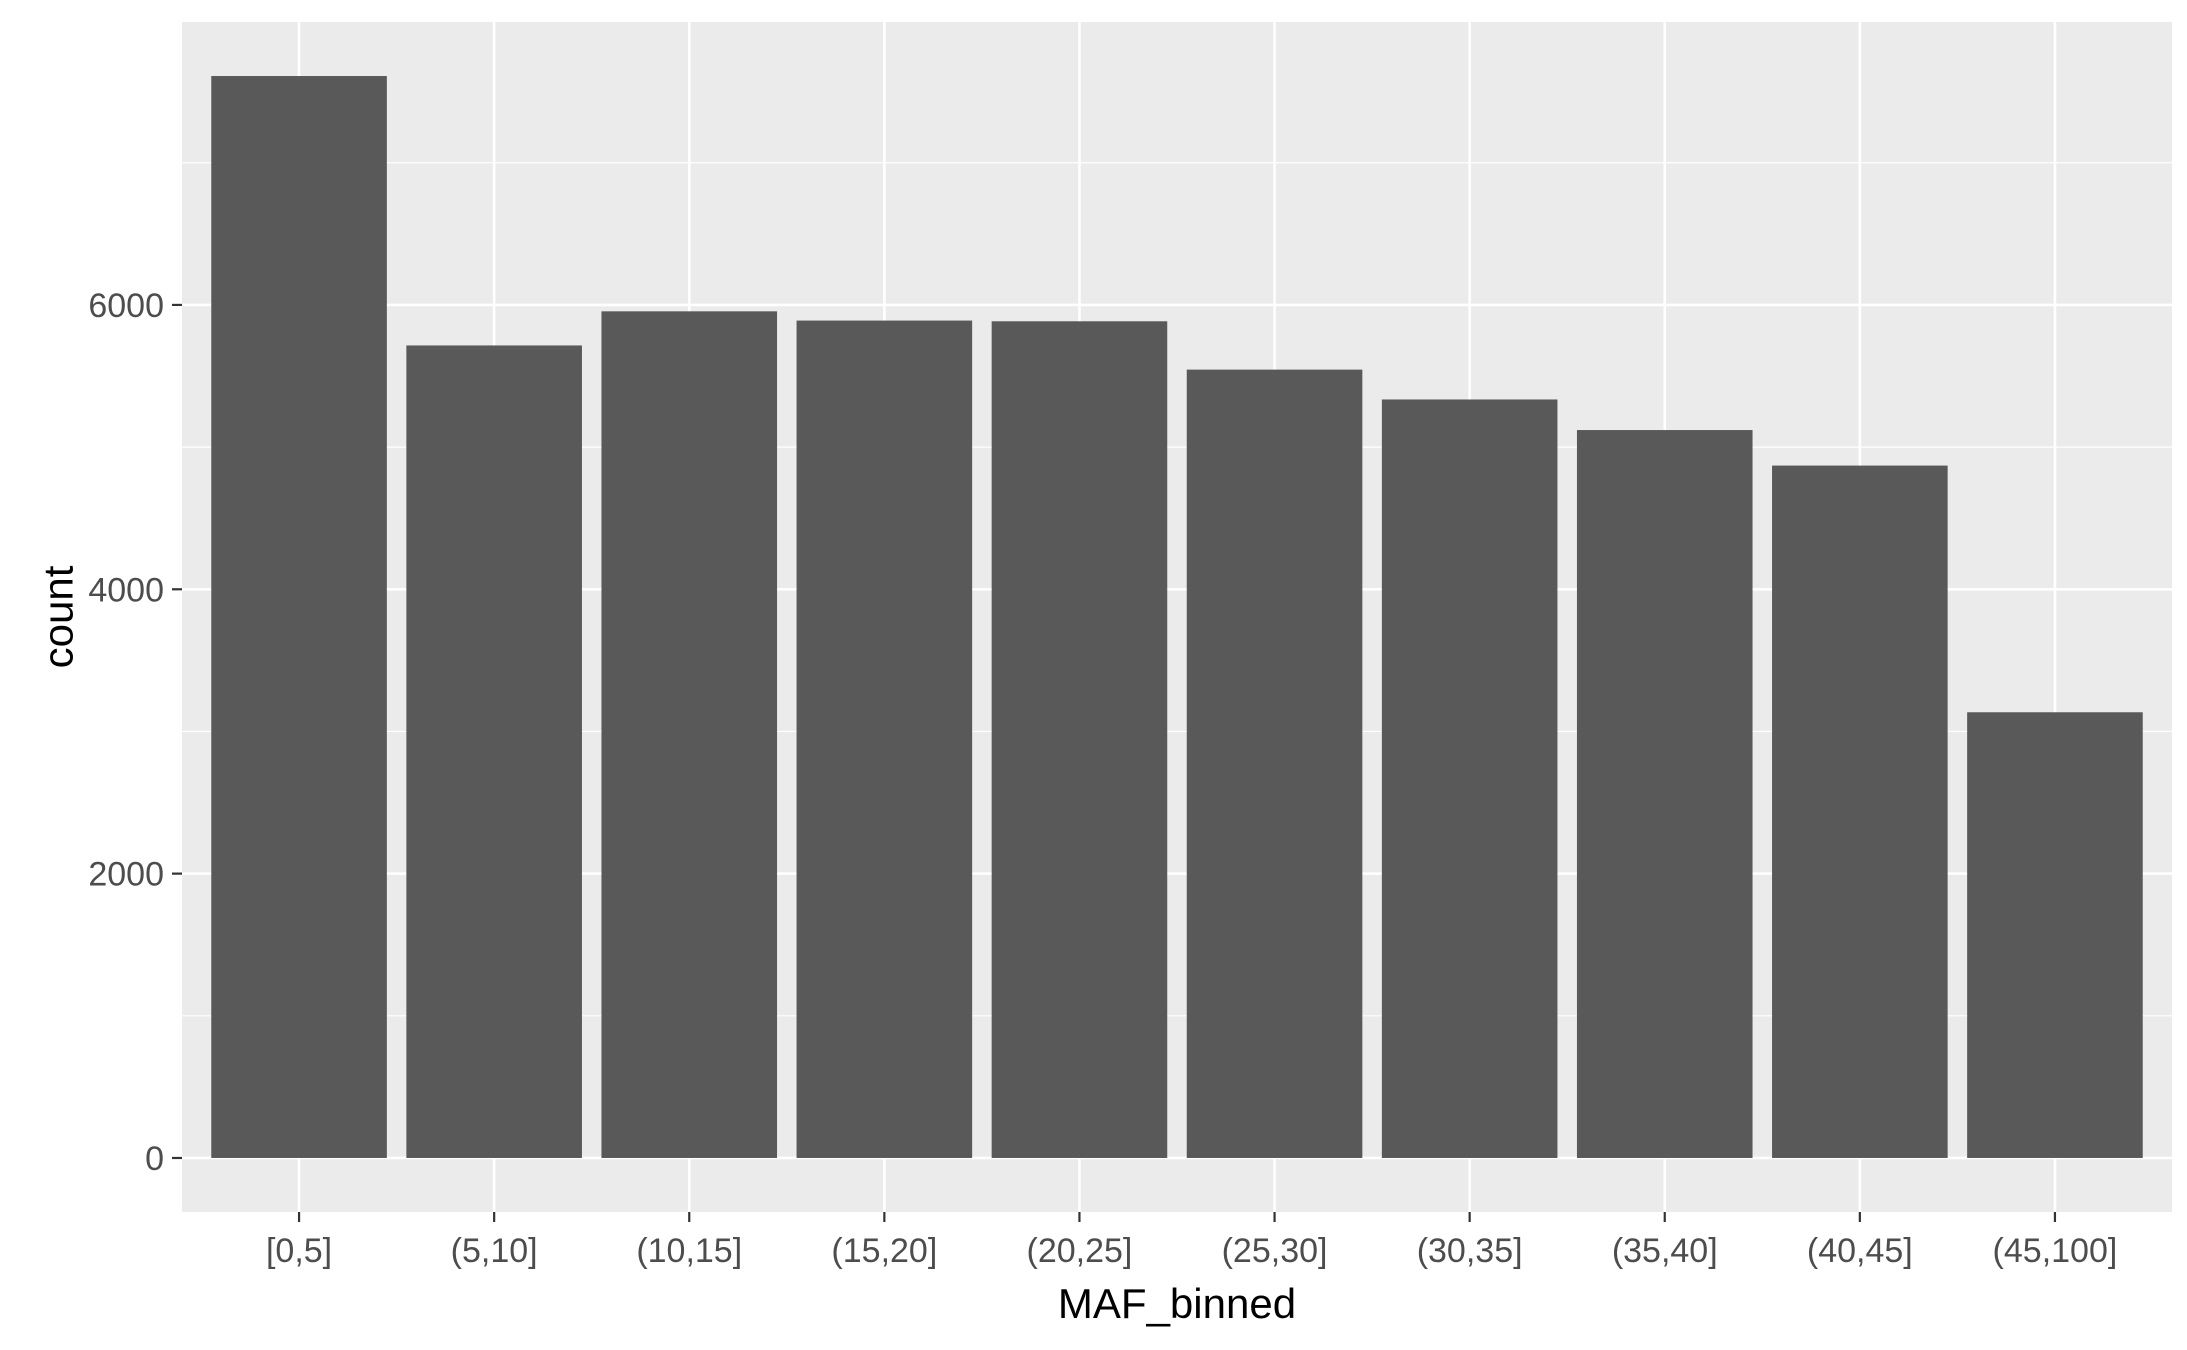 Image resolution: width=2187 pixels, height=1350 pixels. What do you see at coordinates (1080, 1251) in the screenshot?
I see `x-tick-label: (20,25]` at bounding box center [1080, 1251].